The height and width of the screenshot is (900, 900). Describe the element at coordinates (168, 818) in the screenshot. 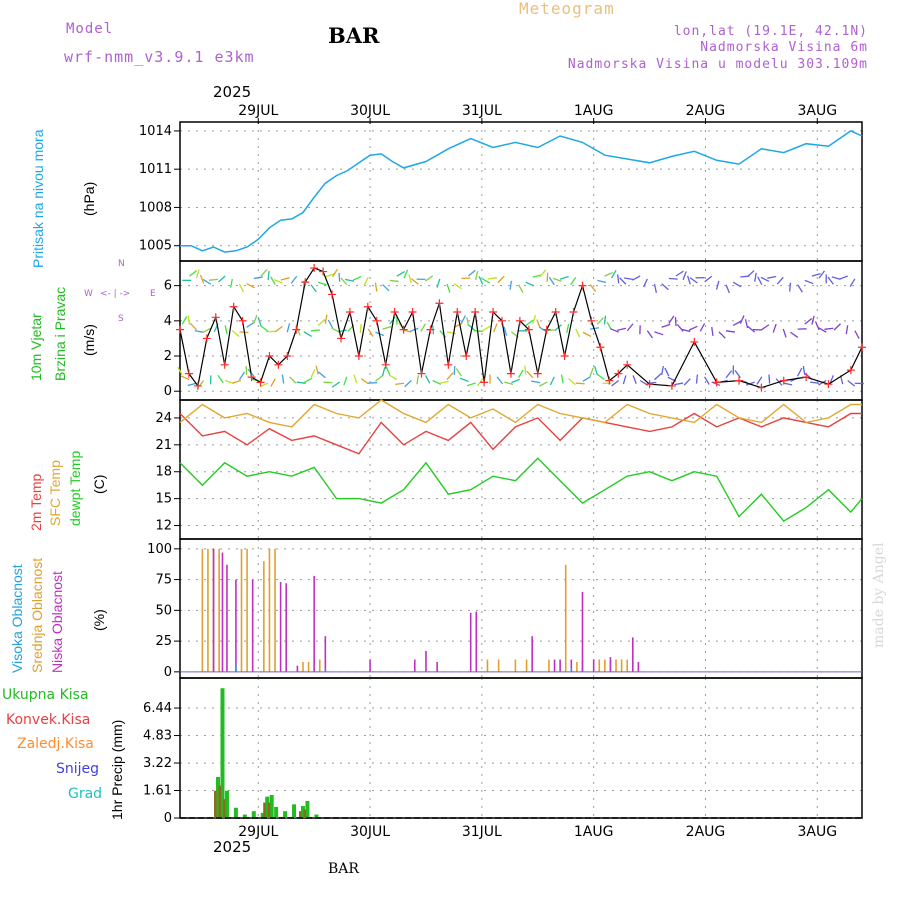

I see `precip-ytick-label: 0` at that location.